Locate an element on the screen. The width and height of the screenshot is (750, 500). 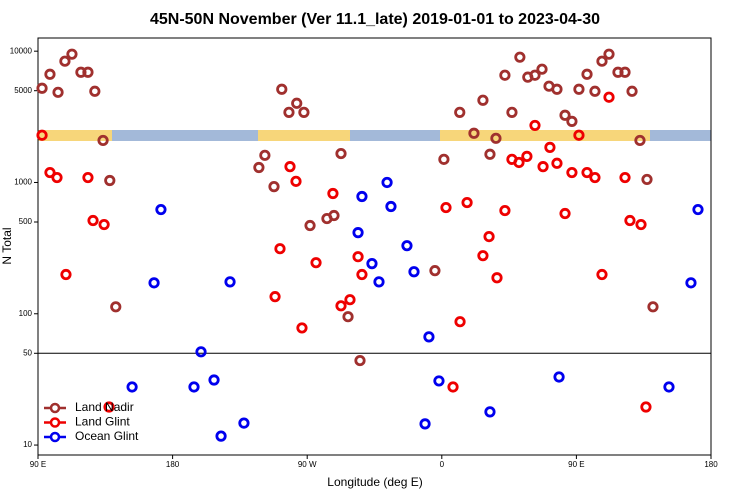
x-tick-label: 90 W is located at coordinates (307, 464).